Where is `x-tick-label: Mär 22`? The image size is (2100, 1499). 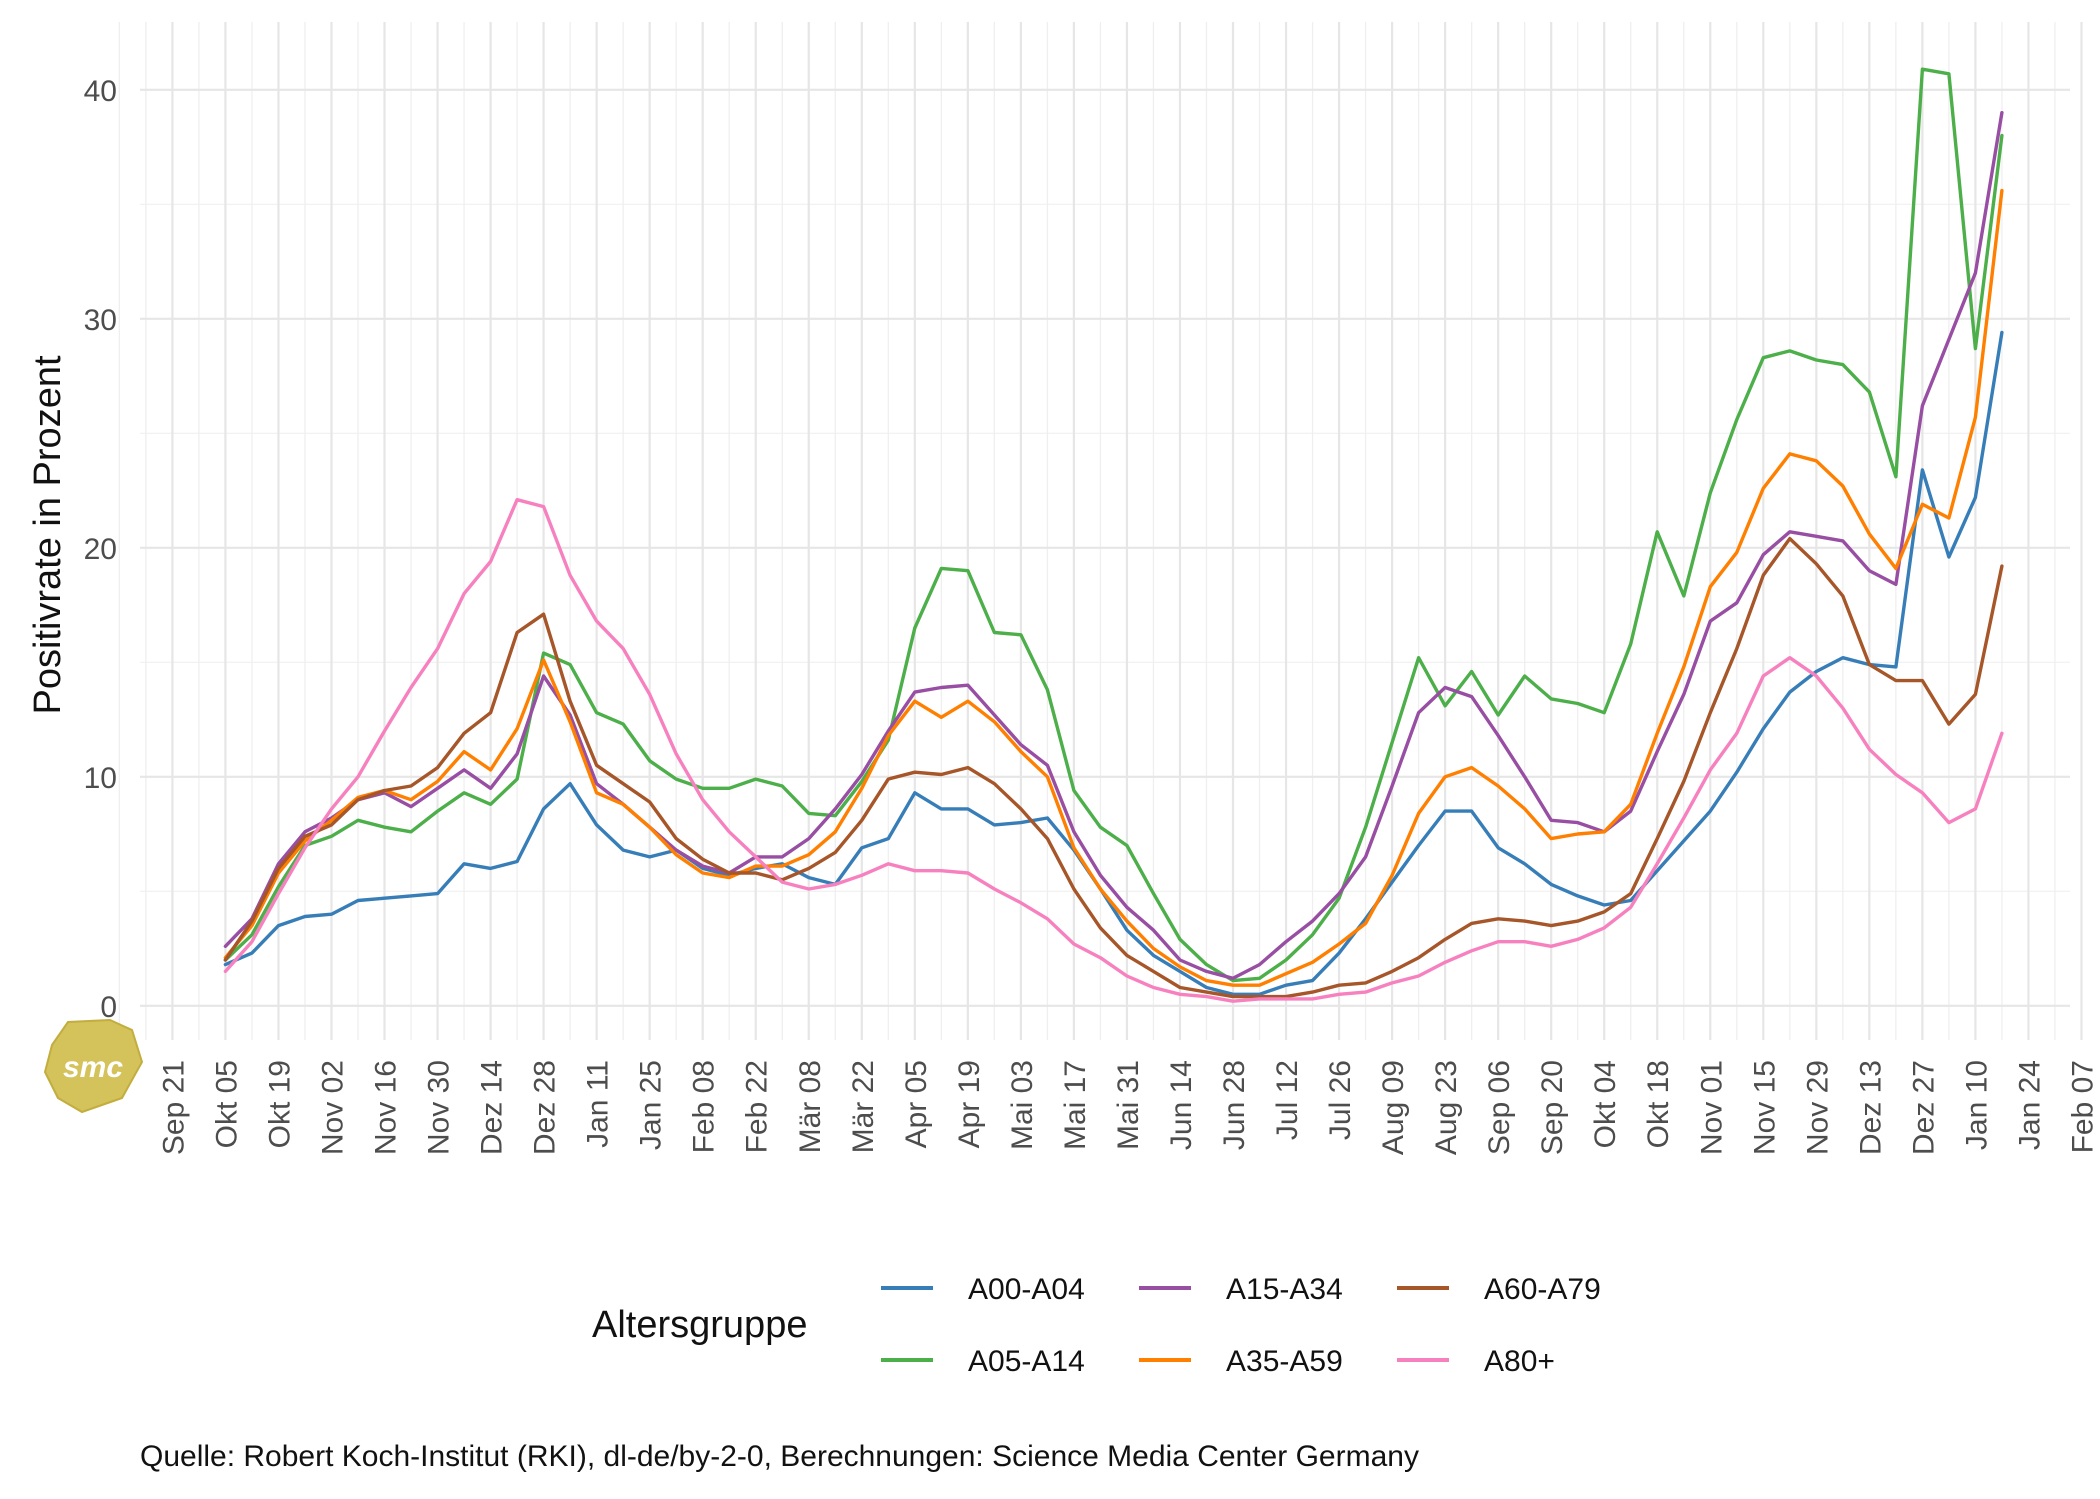
x-tick-label: Mär 22 is located at coordinates (863, 1106).